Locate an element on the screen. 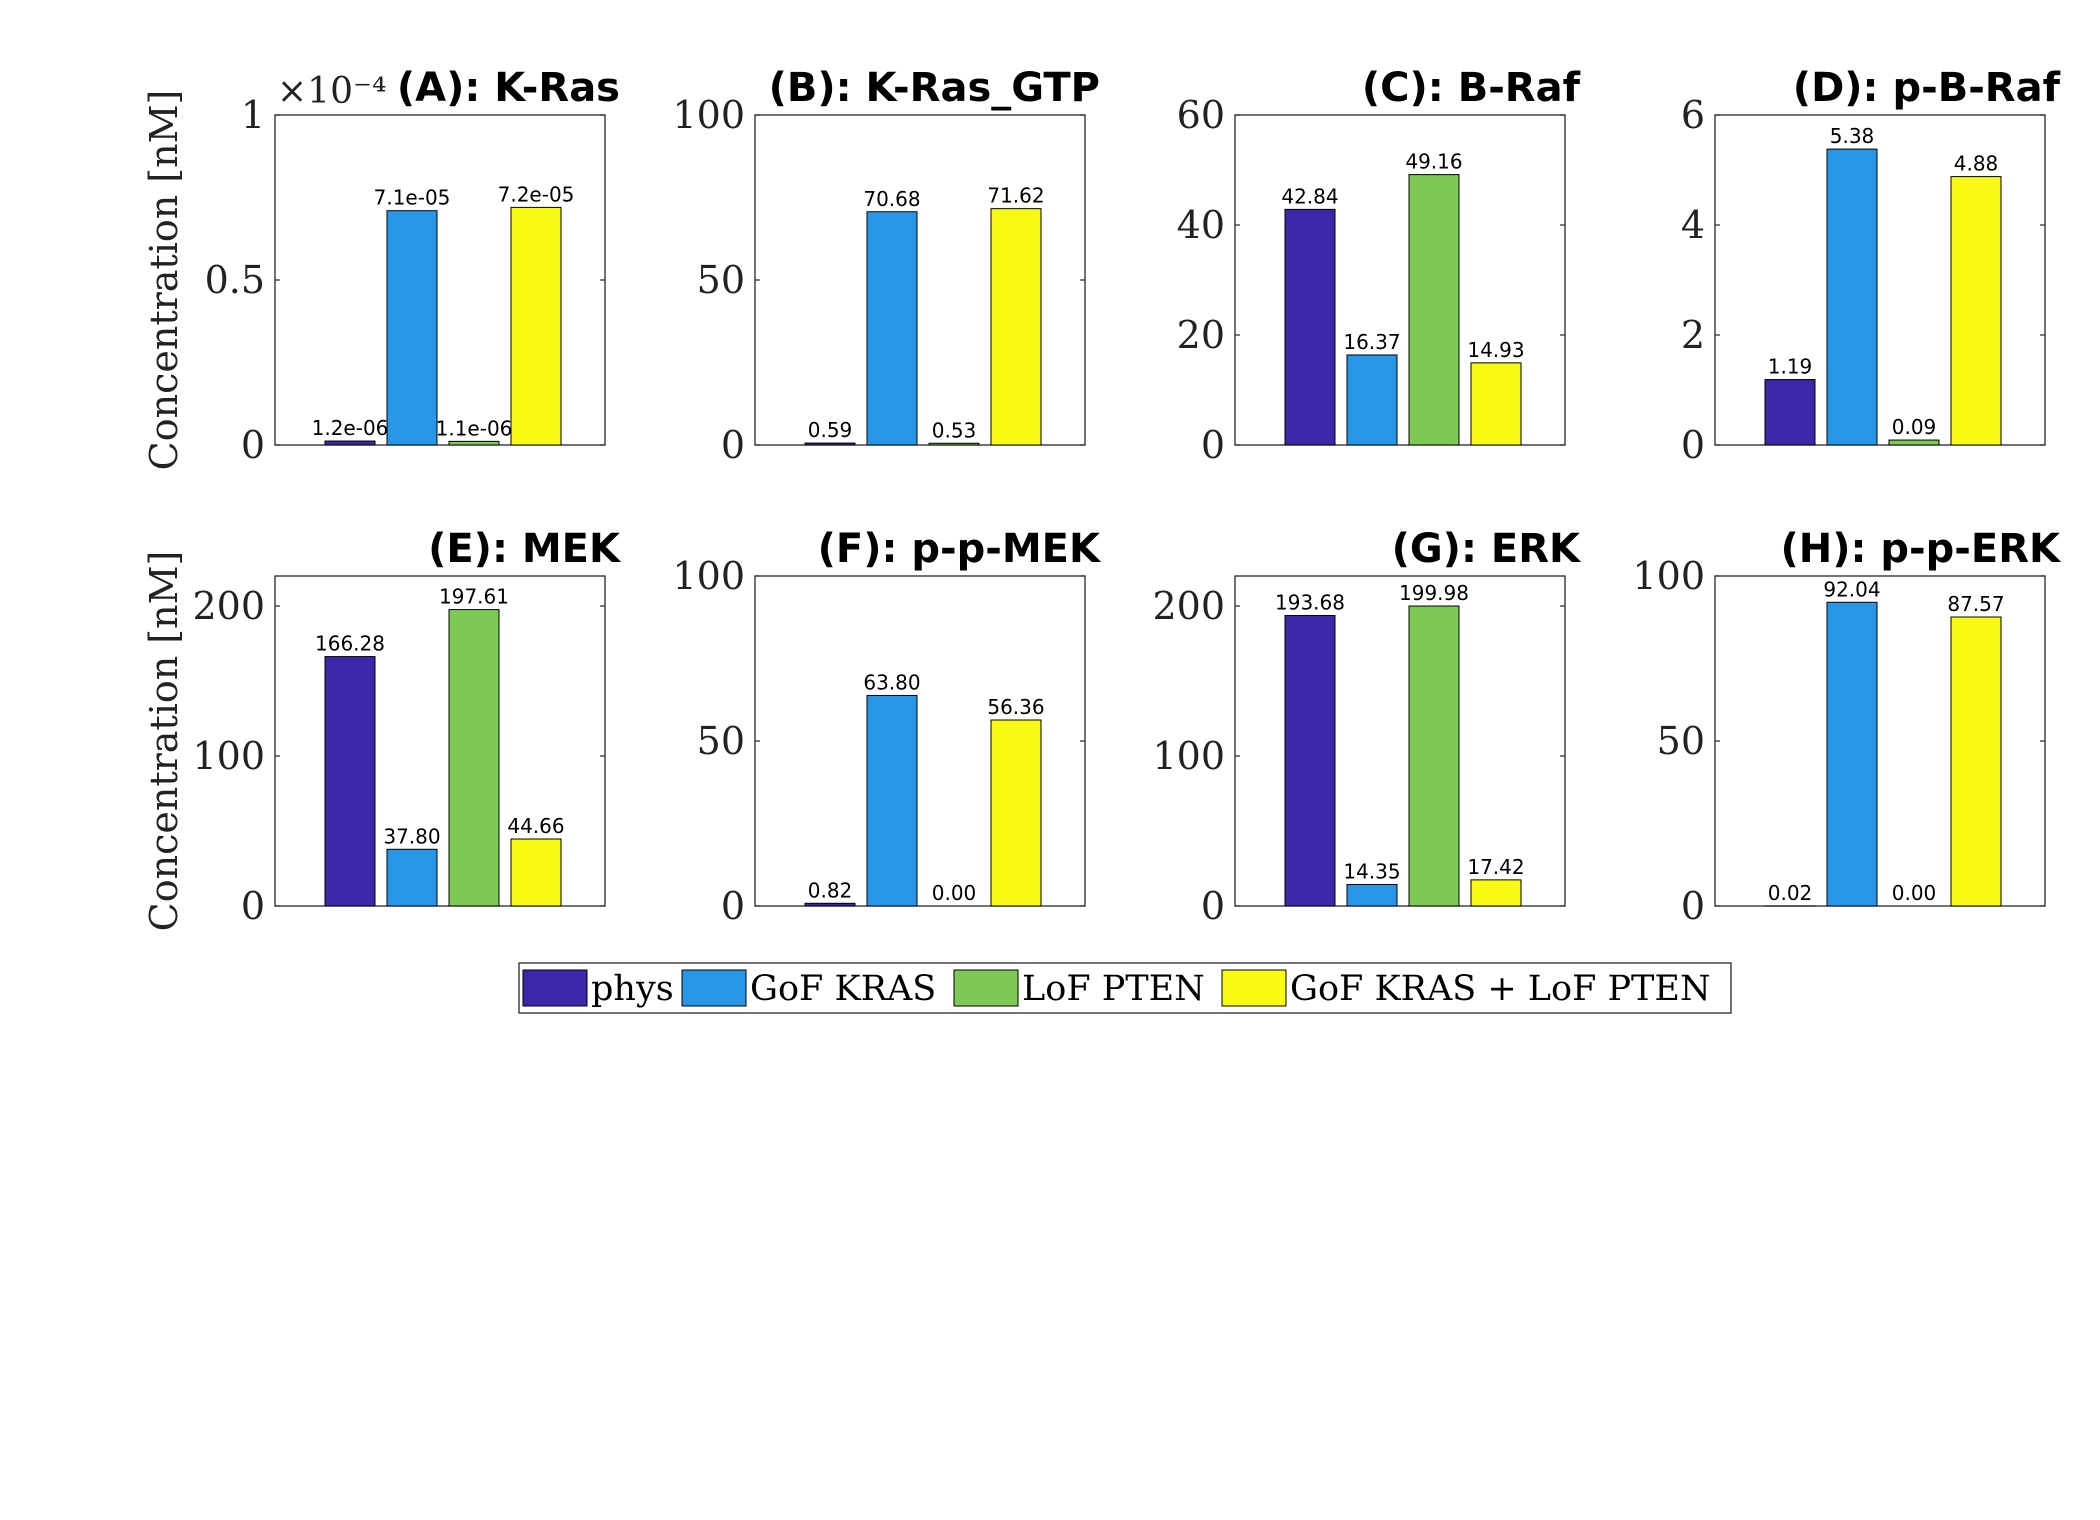 Image resolution: width=2100 pixels, height=1520 pixels. panel-title: (H): p-p-ERK is located at coordinates (1921, 549).